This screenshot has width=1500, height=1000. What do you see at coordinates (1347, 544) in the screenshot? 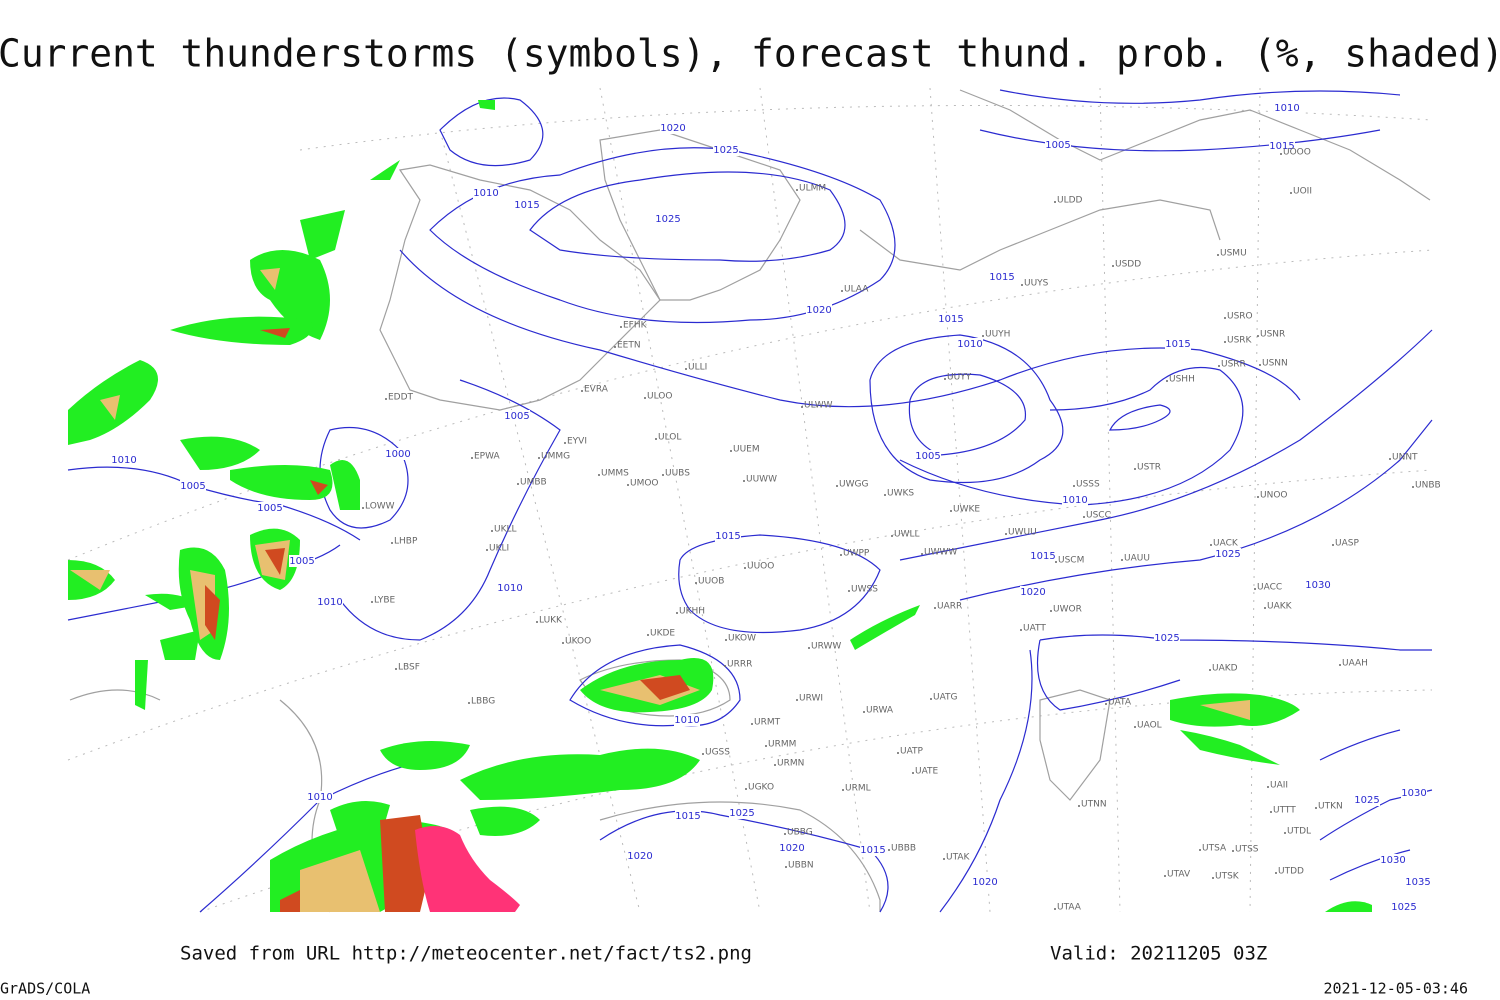
I see `station-label: UASP` at bounding box center [1347, 544].